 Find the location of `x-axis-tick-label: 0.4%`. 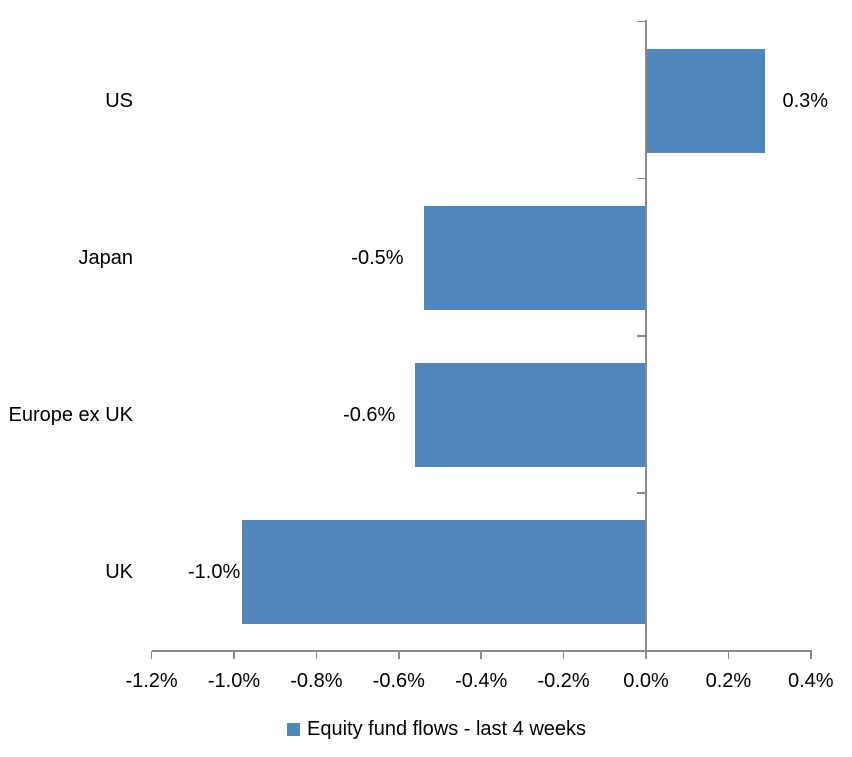

x-axis-tick-label: 0.4% is located at coordinates (811, 681).